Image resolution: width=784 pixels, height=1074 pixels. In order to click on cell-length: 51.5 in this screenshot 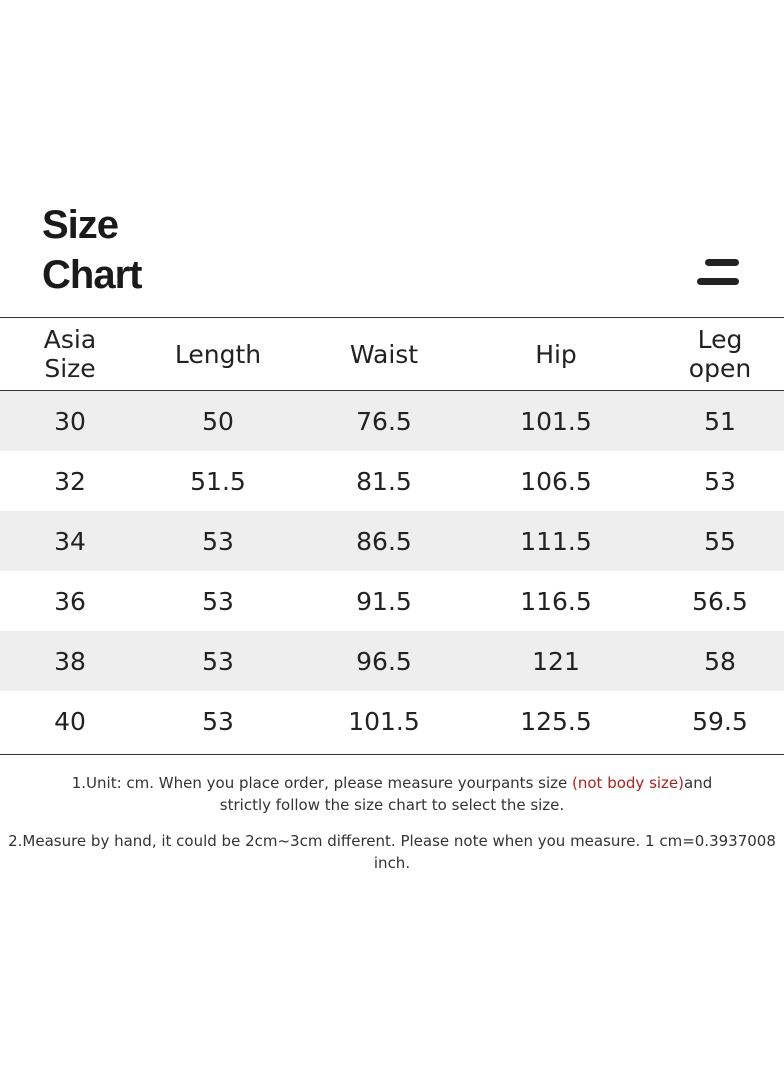, I will do `click(218, 481)`.